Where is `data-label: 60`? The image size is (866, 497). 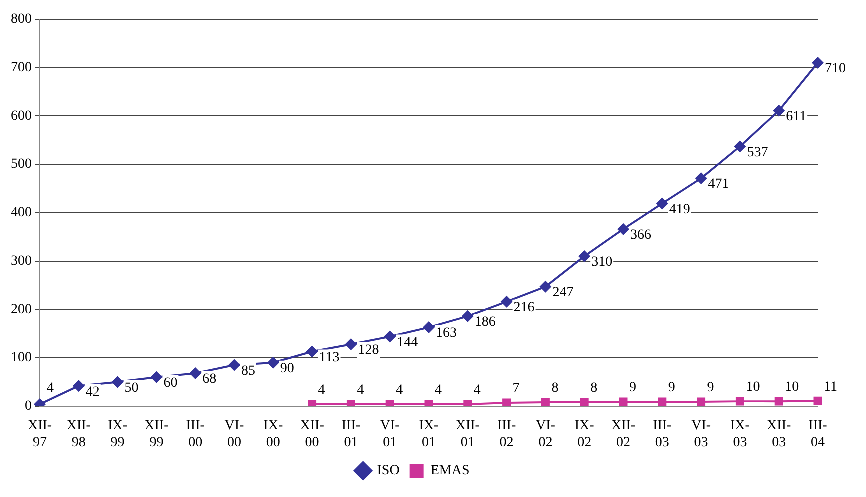
data-label: 60 is located at coordinates (171, 384).